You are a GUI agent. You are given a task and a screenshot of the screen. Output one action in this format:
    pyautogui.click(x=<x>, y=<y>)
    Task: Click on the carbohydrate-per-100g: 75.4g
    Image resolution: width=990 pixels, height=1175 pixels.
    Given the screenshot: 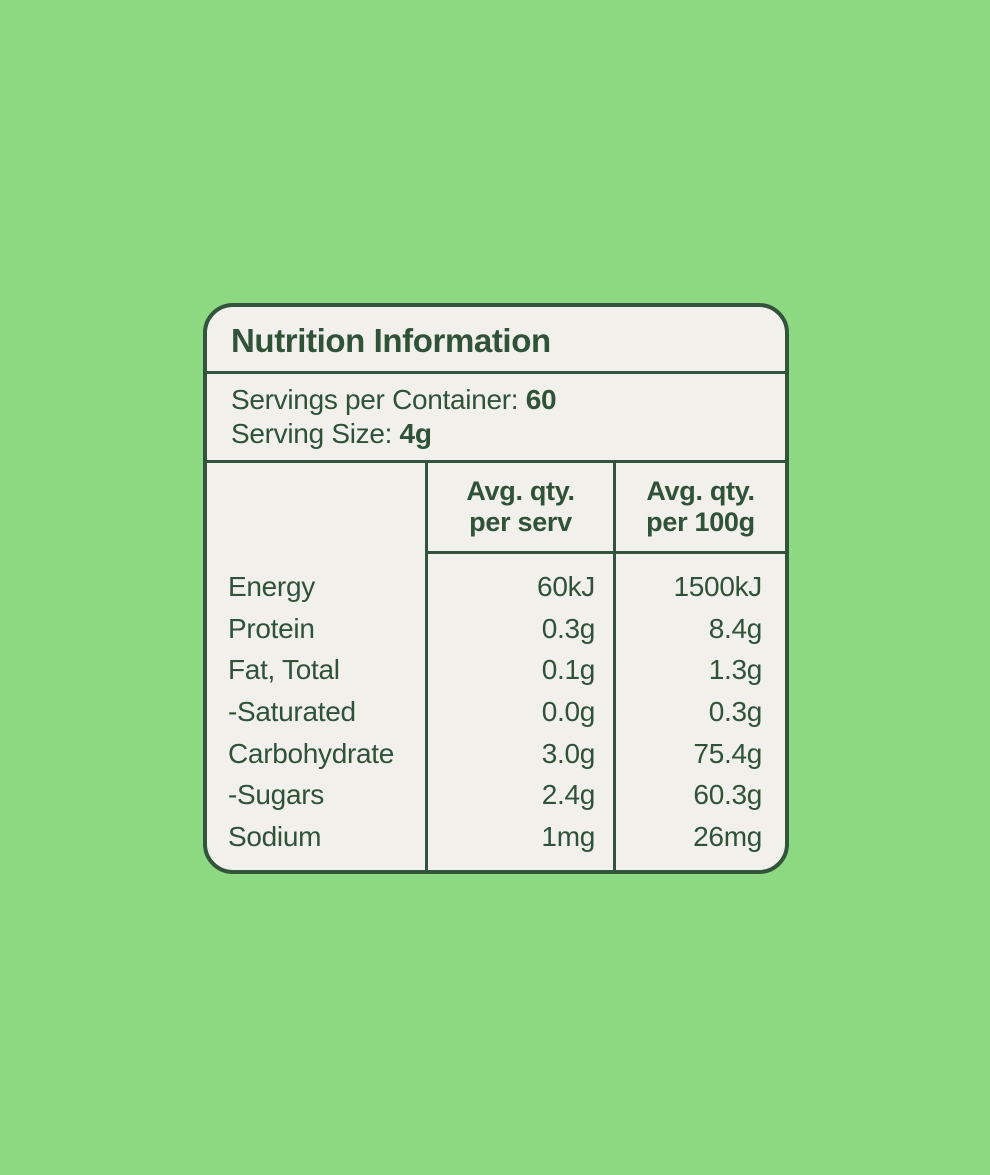 What is the action you would take?
    pyautogui.click(x=727, y=753)
    